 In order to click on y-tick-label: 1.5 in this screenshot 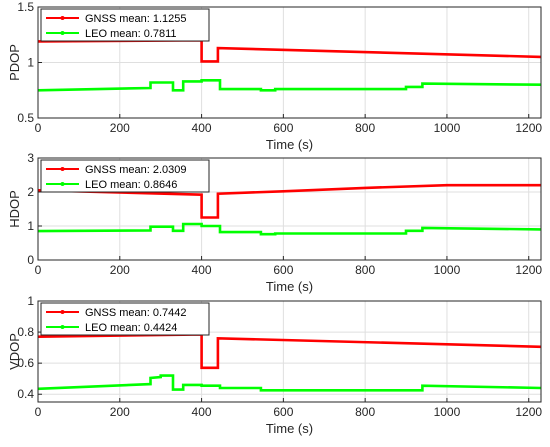, I will do `click(25, 7)`.